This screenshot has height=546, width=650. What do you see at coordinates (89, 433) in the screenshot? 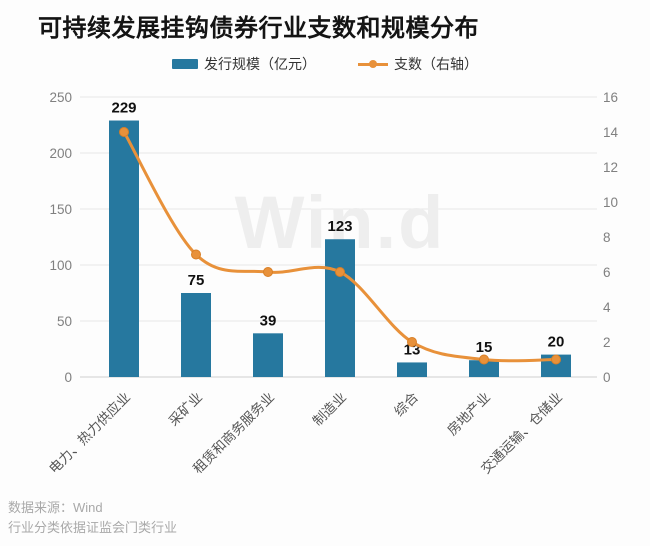
I see `x-axis-category-label: 电力、热力供应业` at bounding box center [89, 433].